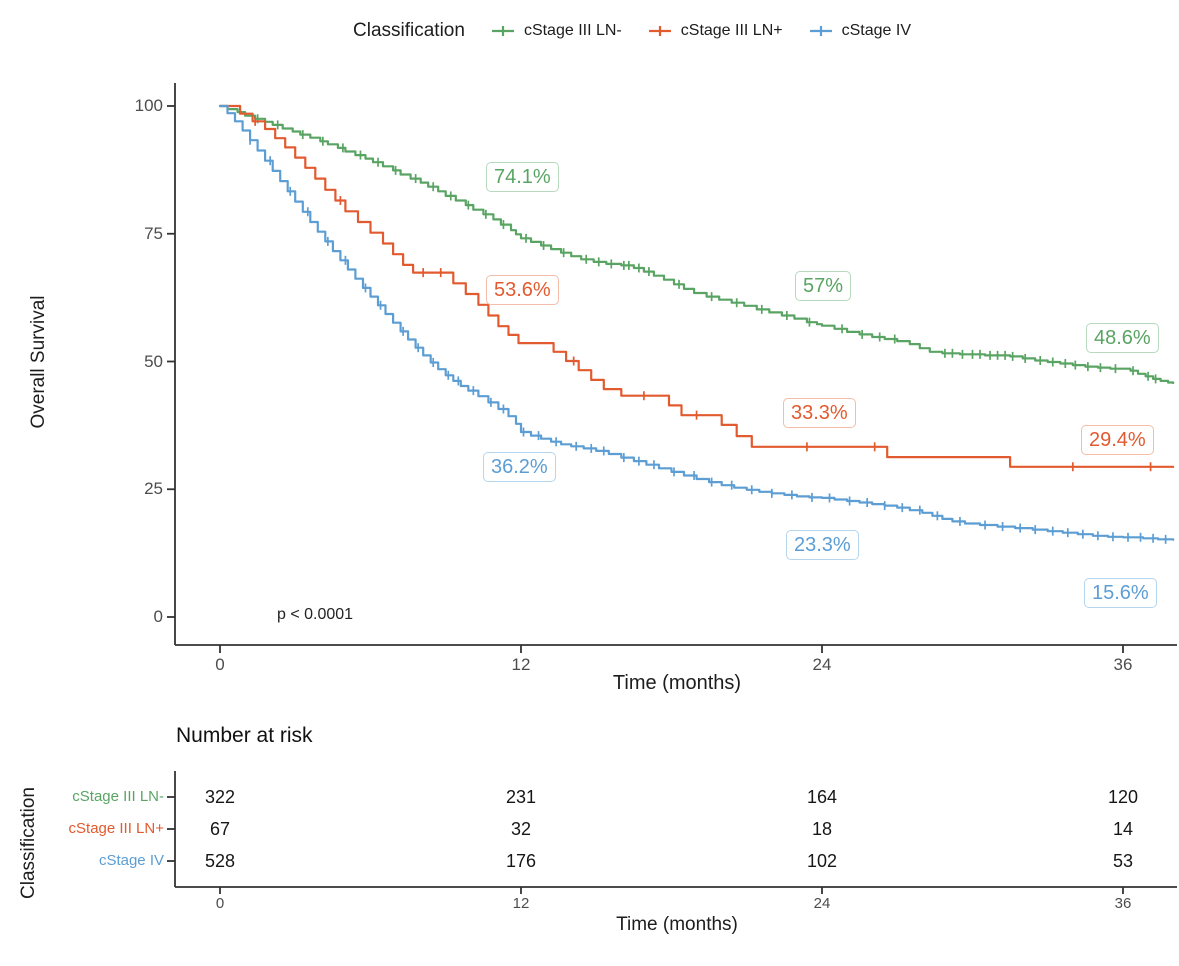  I want to click on risk-table-x-title: Time (months), so click(677, 924).